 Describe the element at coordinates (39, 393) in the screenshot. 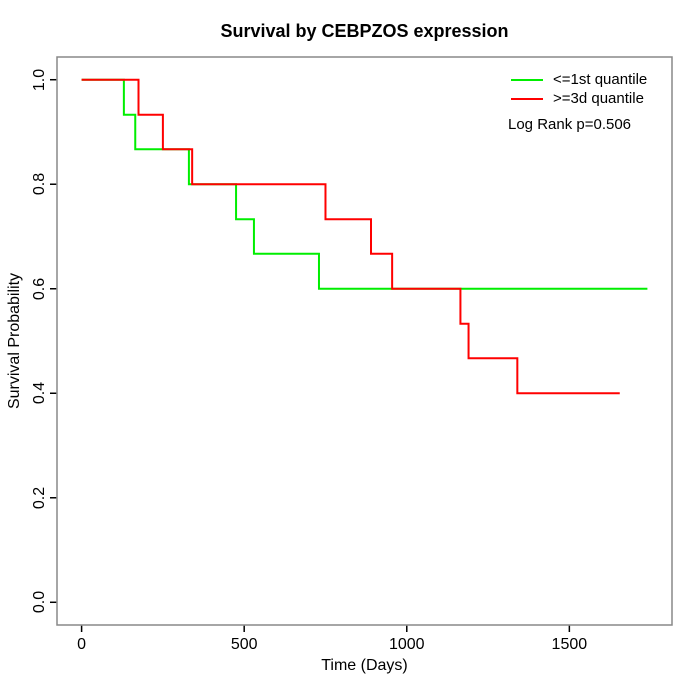

I see `y-tick-label-0.4: 0.4` at that location.